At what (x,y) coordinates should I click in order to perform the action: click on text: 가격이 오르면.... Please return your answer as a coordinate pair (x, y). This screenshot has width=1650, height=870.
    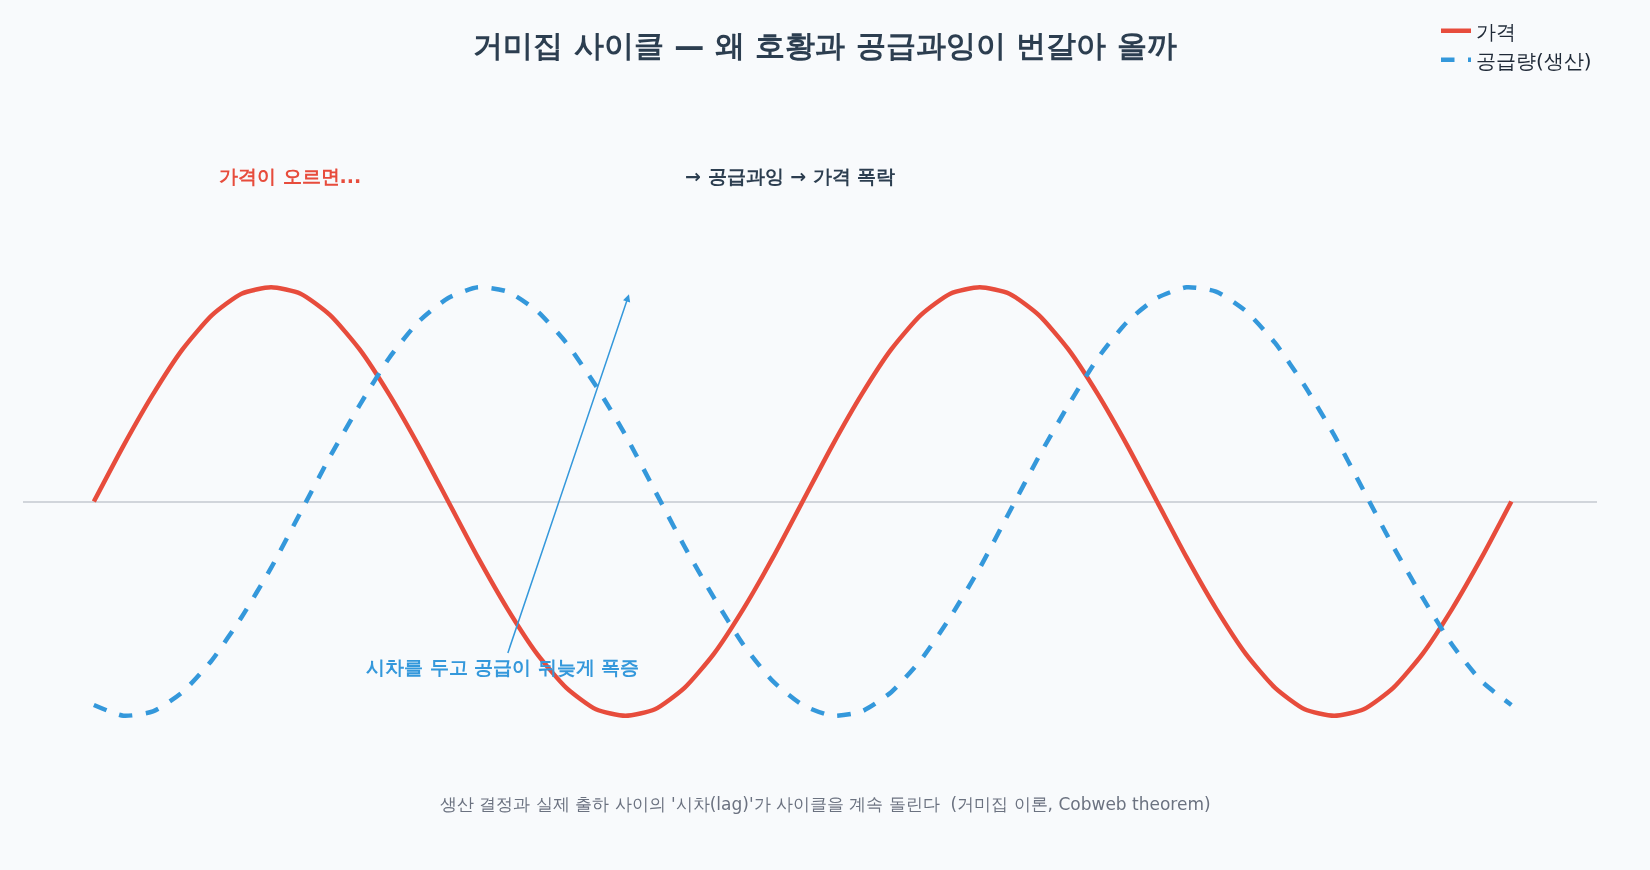
    Looking at the image, I should click on (290, 176).